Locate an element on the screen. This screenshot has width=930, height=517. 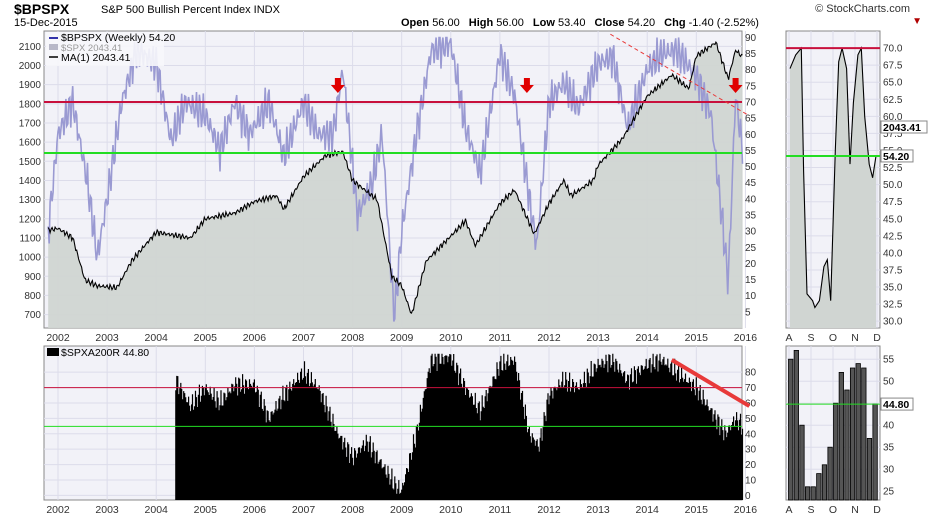
main-x-tick-label: 2005 is located at coordinates (206, 338).